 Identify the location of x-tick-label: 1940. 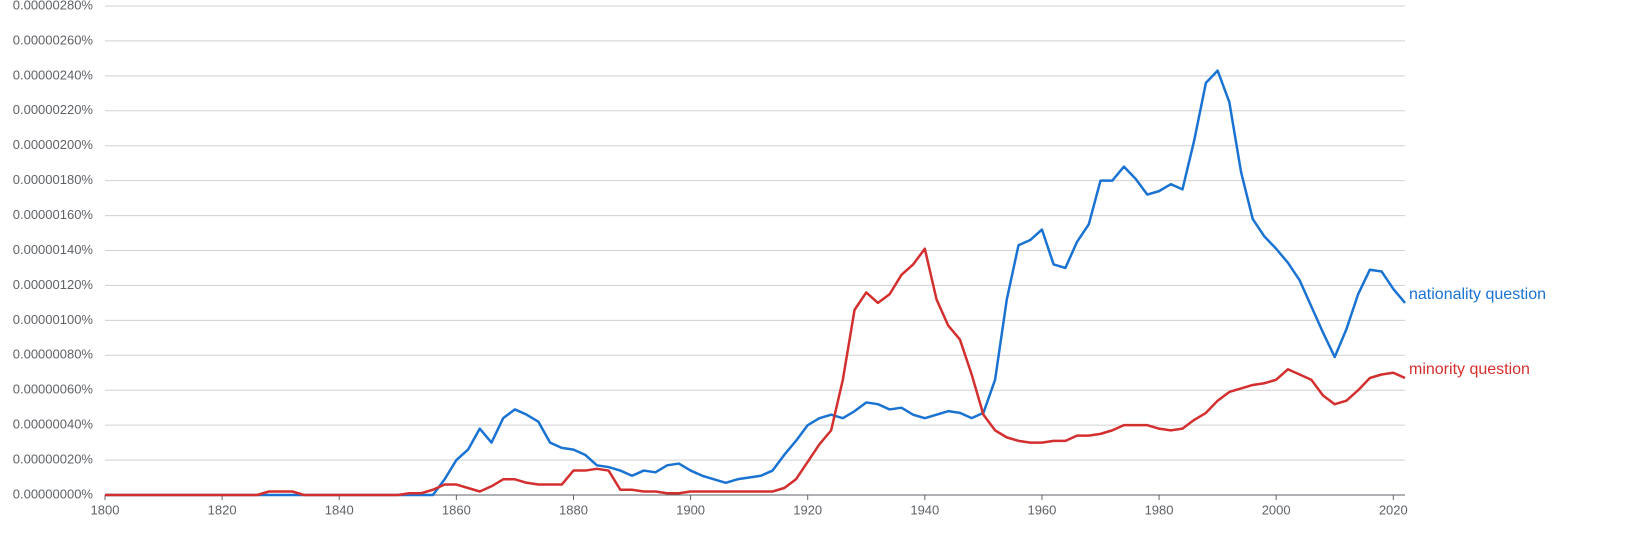
(924, 509).